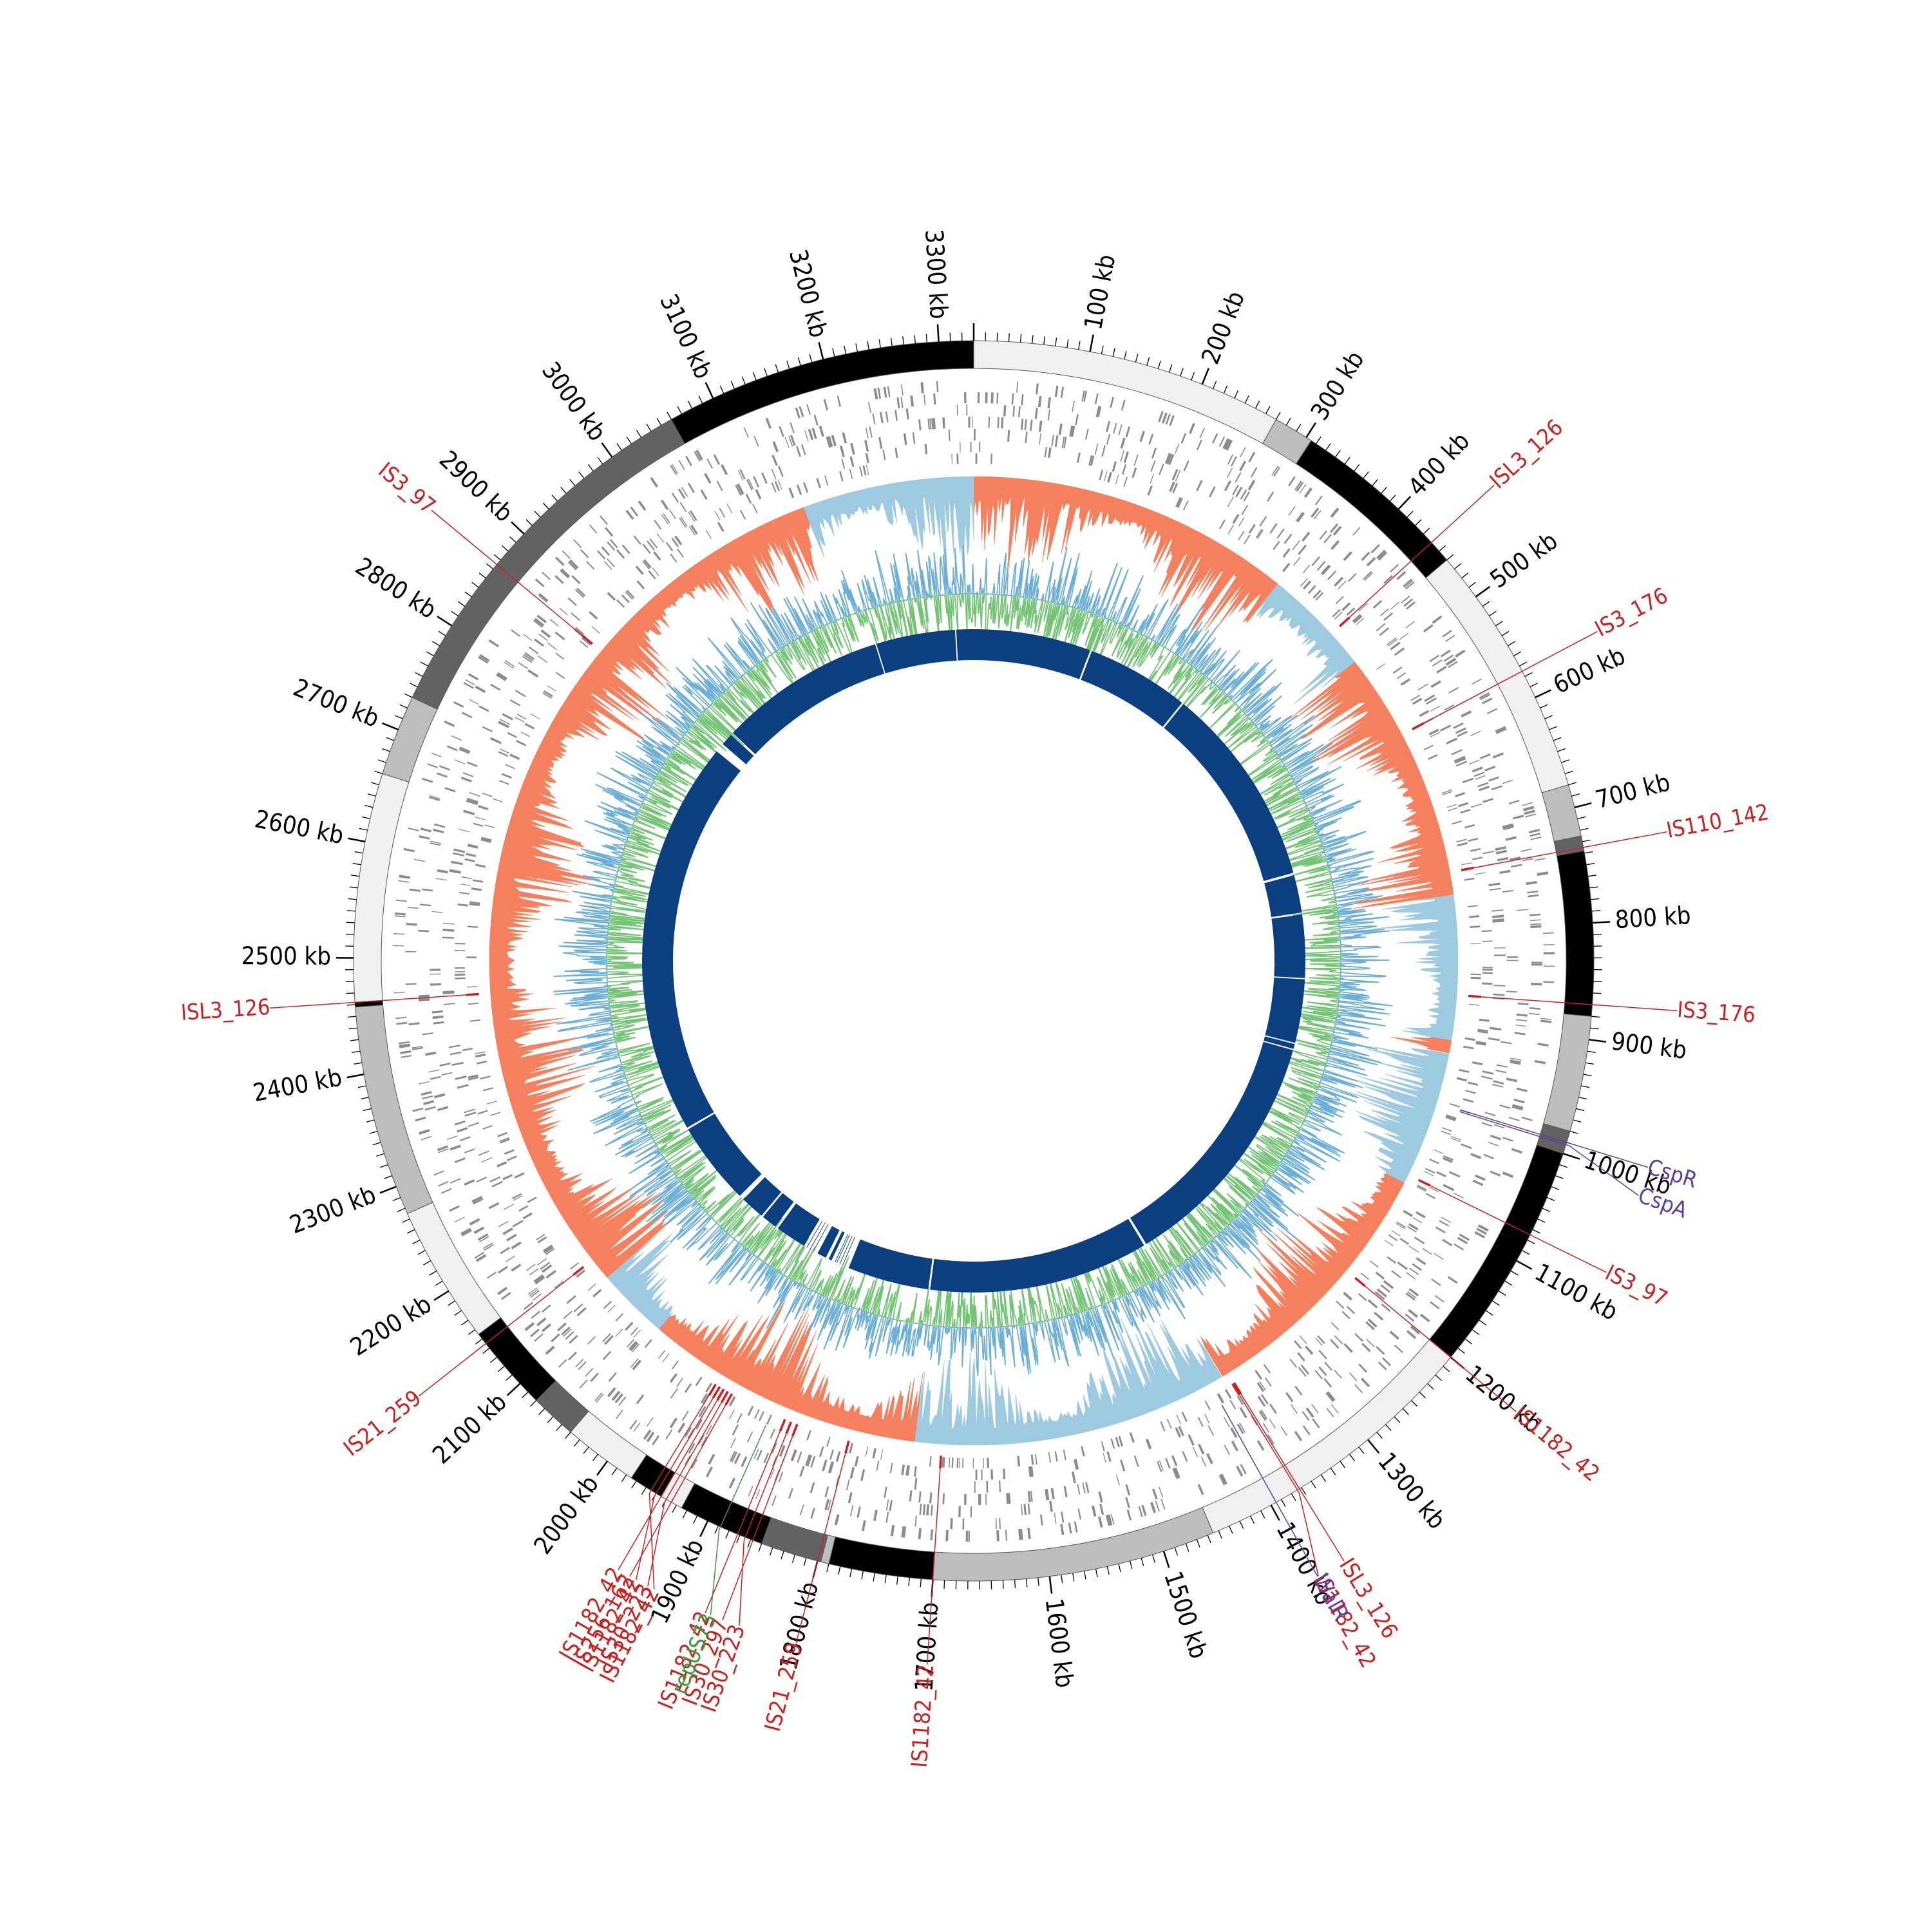  I want to click on contig-segment, so click(881, 1558).